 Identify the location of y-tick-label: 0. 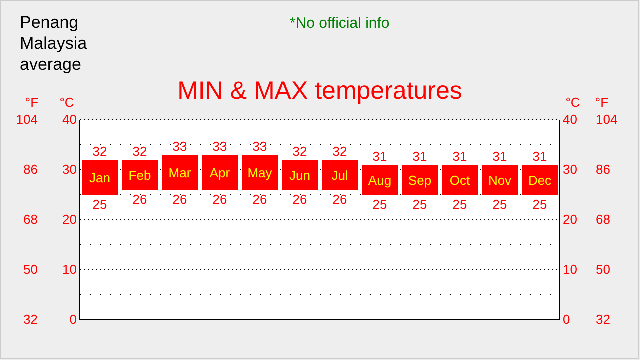
(566, 320).